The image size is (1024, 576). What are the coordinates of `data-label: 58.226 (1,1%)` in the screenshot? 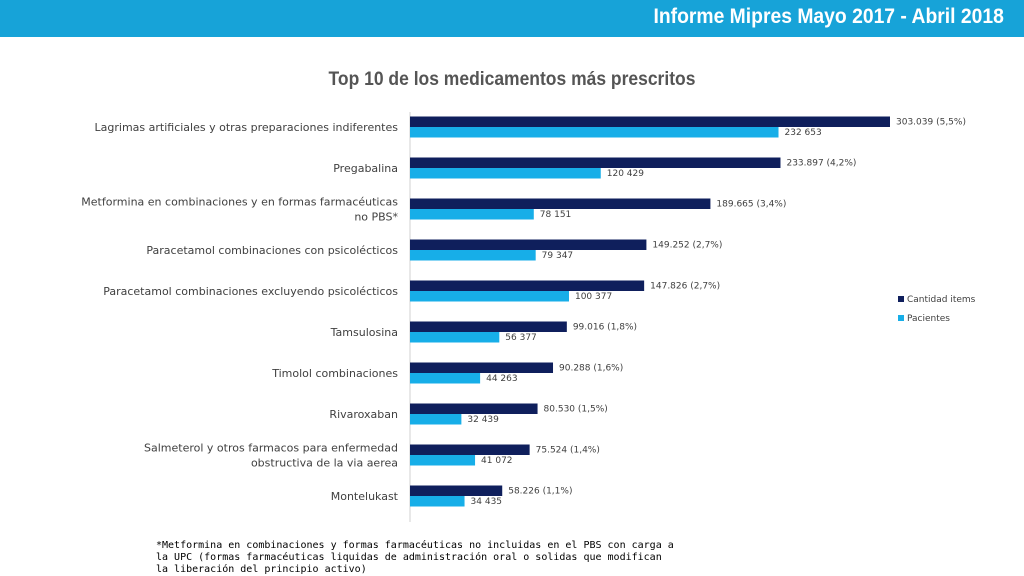 It's located at (540, 492).